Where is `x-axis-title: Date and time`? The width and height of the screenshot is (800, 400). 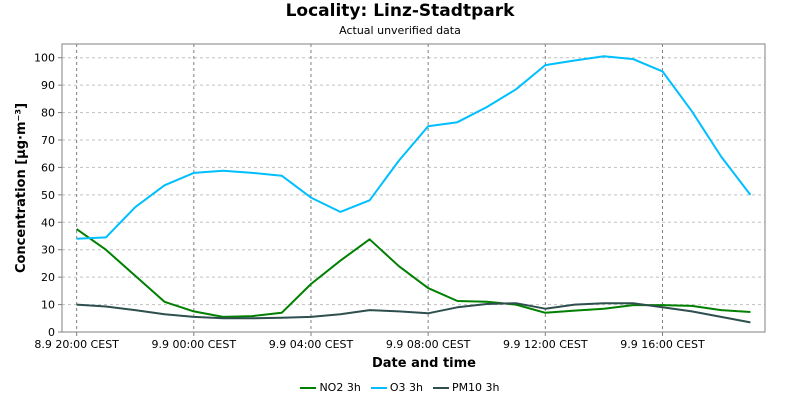
x-axis-title: Date and time is located at coordinates (424, 363).